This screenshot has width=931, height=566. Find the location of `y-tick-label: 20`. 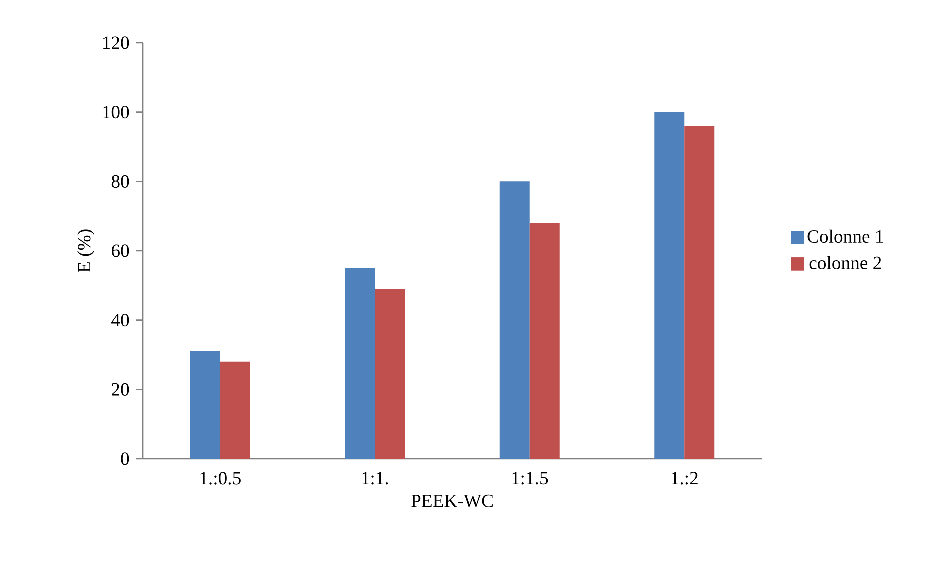

y-tick-label: 20 is located at coordinates (121, 389).